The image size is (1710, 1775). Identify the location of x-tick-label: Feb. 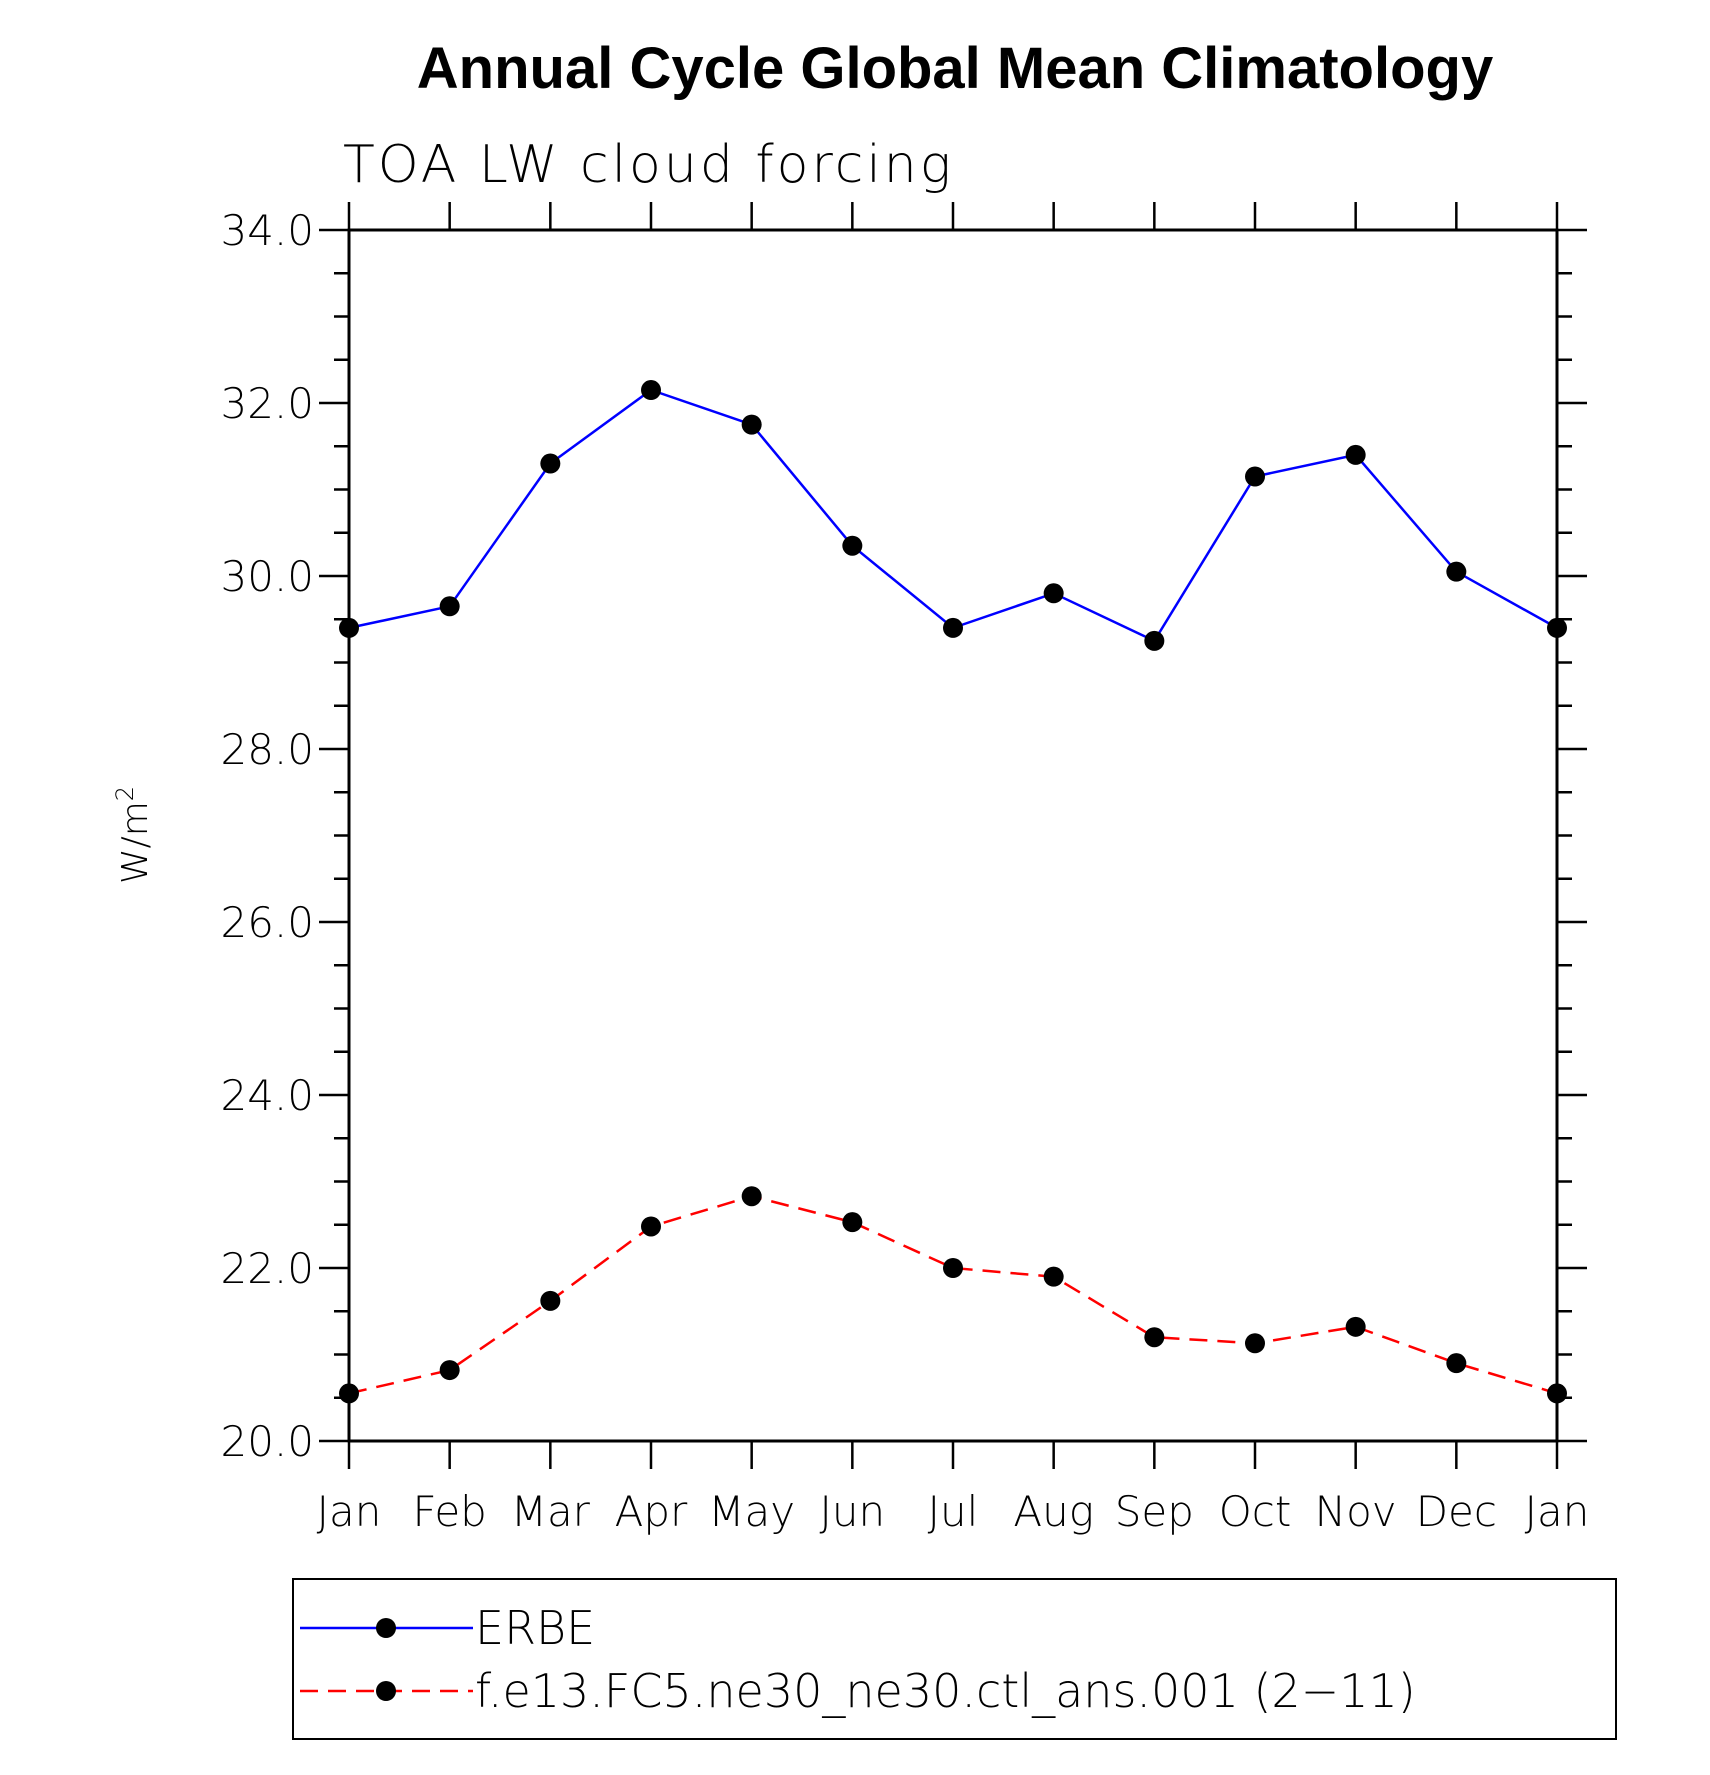
(449, 1511).